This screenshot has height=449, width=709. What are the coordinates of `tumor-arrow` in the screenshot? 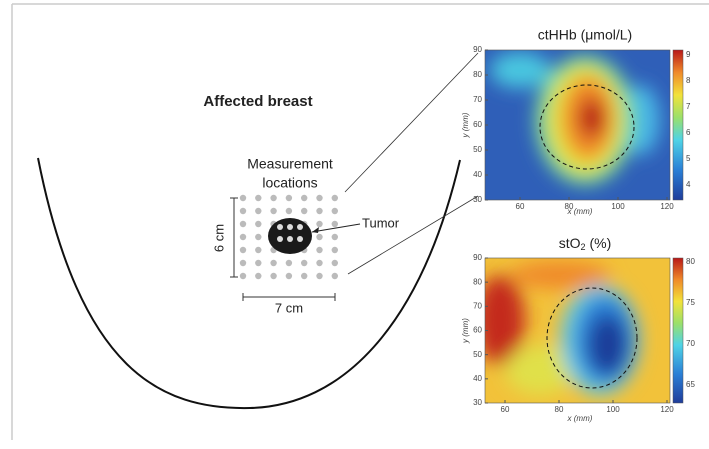 It's located at (336, 228).